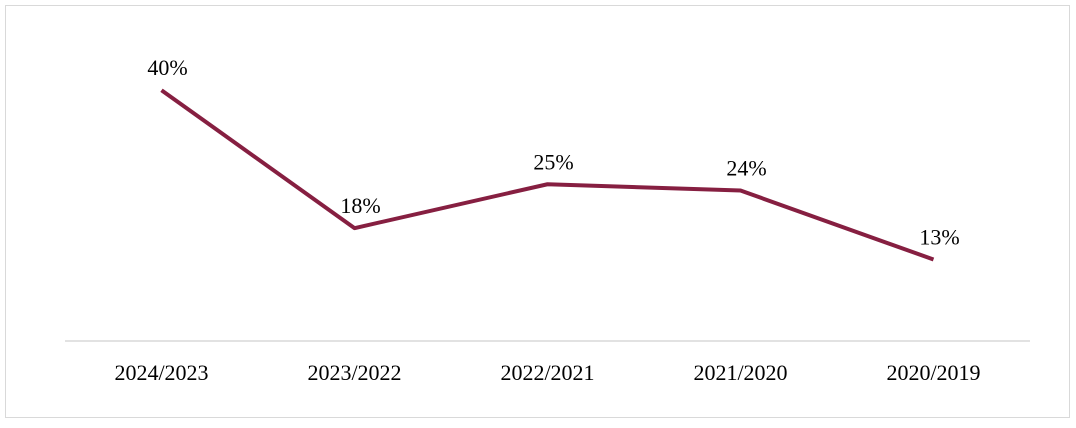 This screenshot has height=428, width=1076. What do you see at coordinates (354, 372) in the screenshot?
I see `x-tick-label: 2023/2022` at bounding box center [354, 372].